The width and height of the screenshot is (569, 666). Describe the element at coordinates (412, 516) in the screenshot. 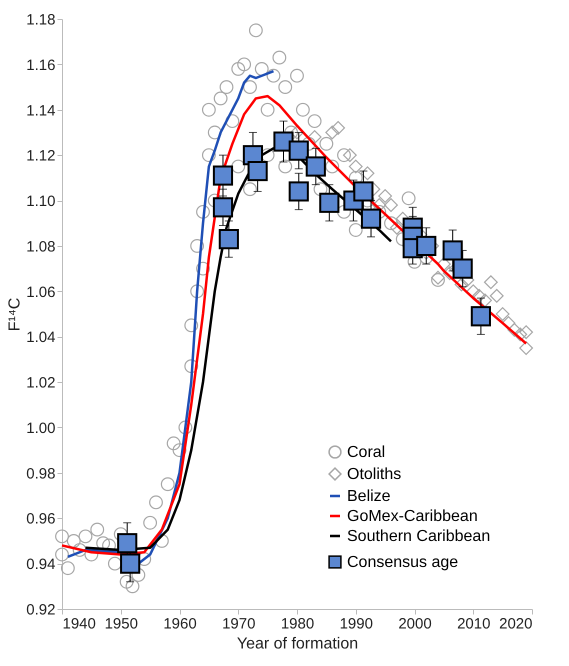

I see `legend-label: GoMex-Caribbean` at that location.